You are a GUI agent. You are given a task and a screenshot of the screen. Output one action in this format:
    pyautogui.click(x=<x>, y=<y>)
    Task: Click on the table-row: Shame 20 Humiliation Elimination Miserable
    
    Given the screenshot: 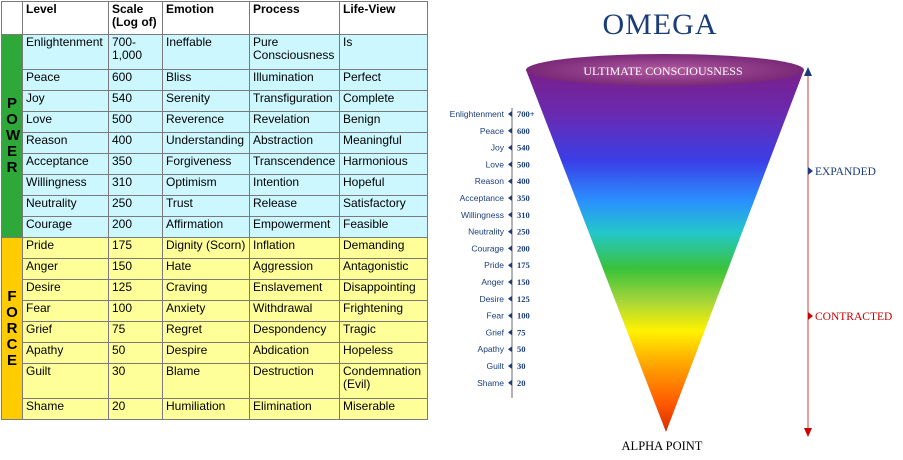 What is the action you would take?
    pyautogui.click(x=215, y=409)
    